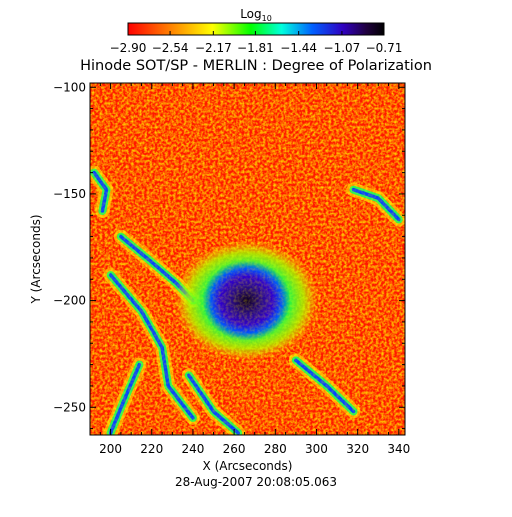 The height and width of the screenshot is (517, 512). Describe the element at coordinates (213, 48) in the screenshot. I see `colorbar-tick-label: −2.17` at that location.